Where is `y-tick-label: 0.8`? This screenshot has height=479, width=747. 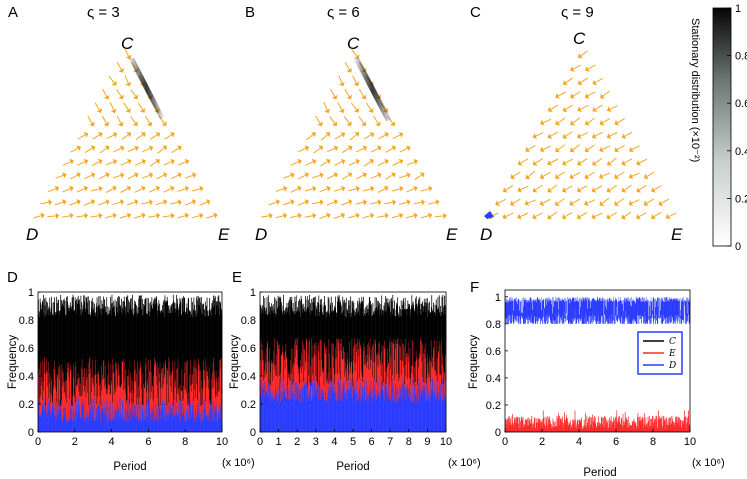 y-tick-label: 0.8 is located at coordinates (493, 325).